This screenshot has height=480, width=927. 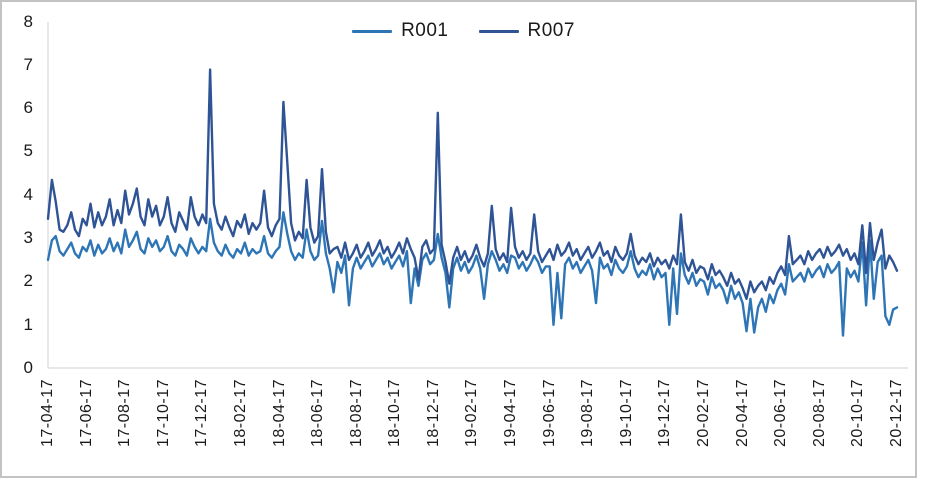 I want to click on y-tick-7: 7, so click(x=28, y=64).